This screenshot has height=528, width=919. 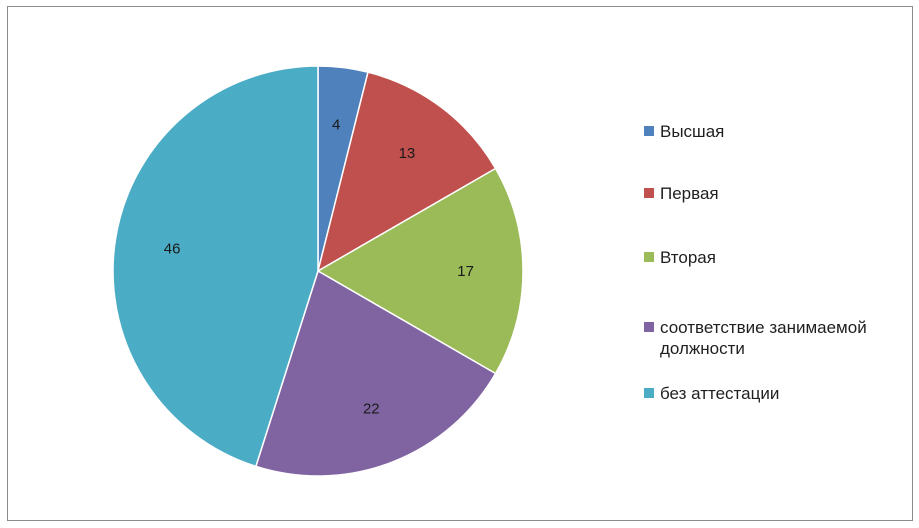 What do you see at coordinates (371, 409) in the screenshot?
I see `data-label-sootvetstvie: 22` at bounding box center [371, 409].